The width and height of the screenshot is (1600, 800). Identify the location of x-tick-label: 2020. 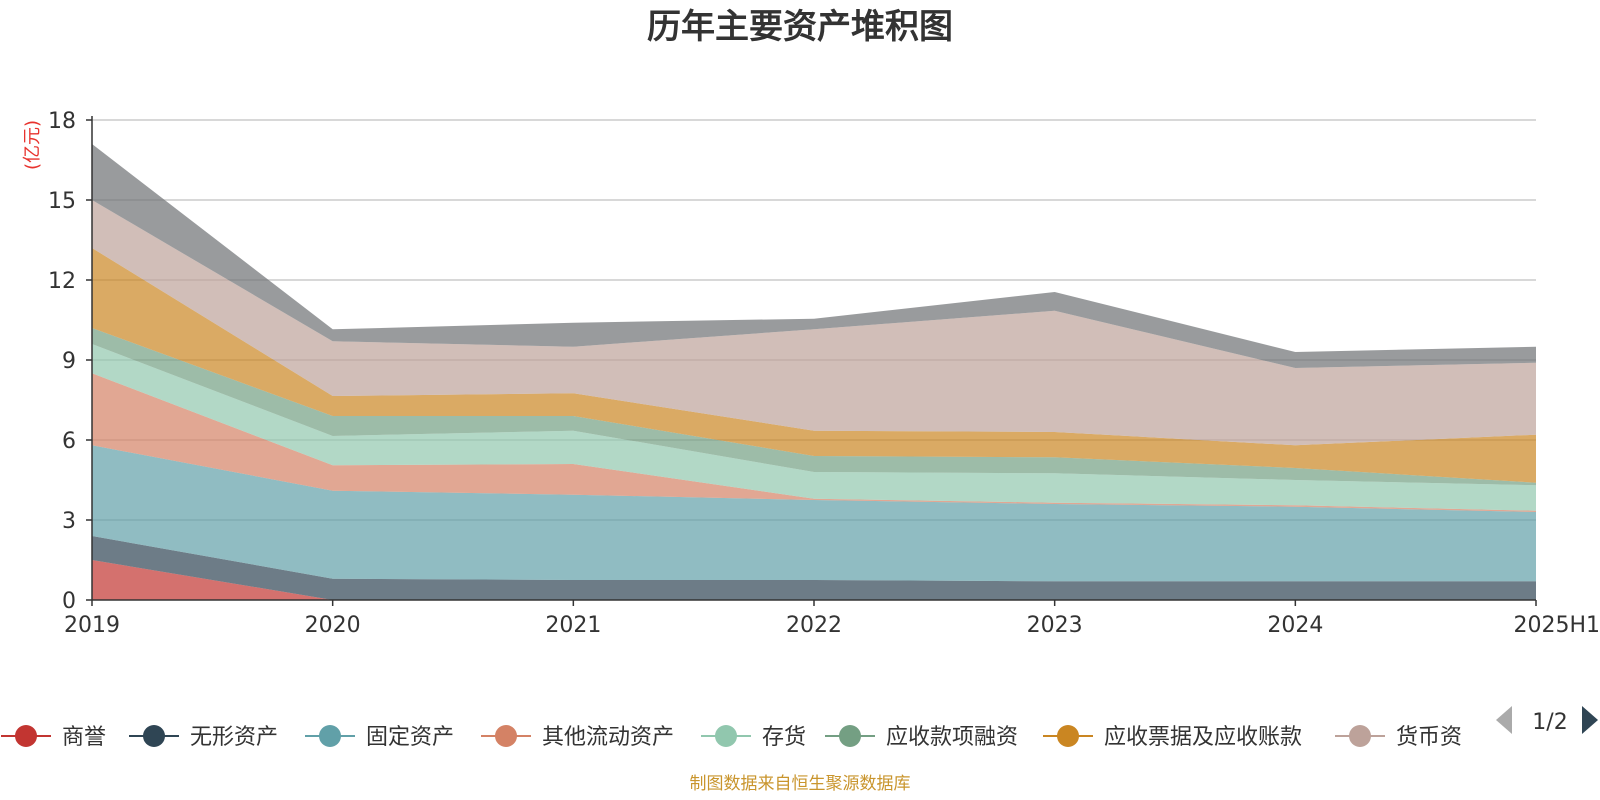
(333, 625).